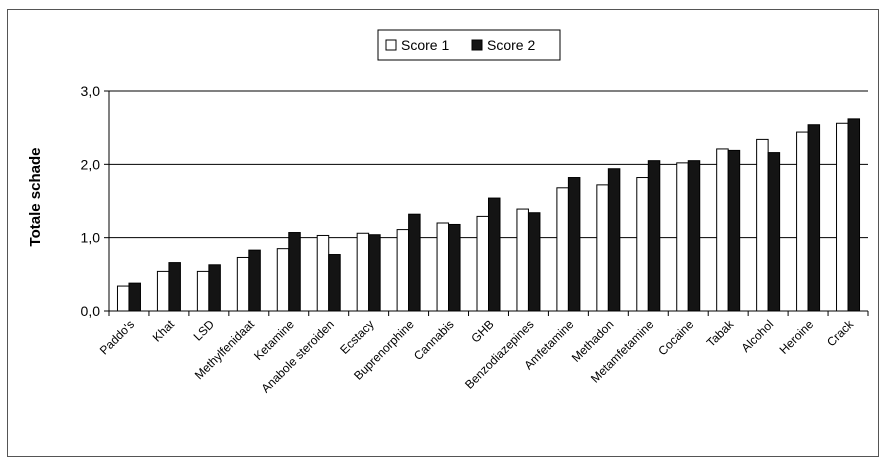  I want to click on legend-label-score-2: Score 2, so click(511, 45).